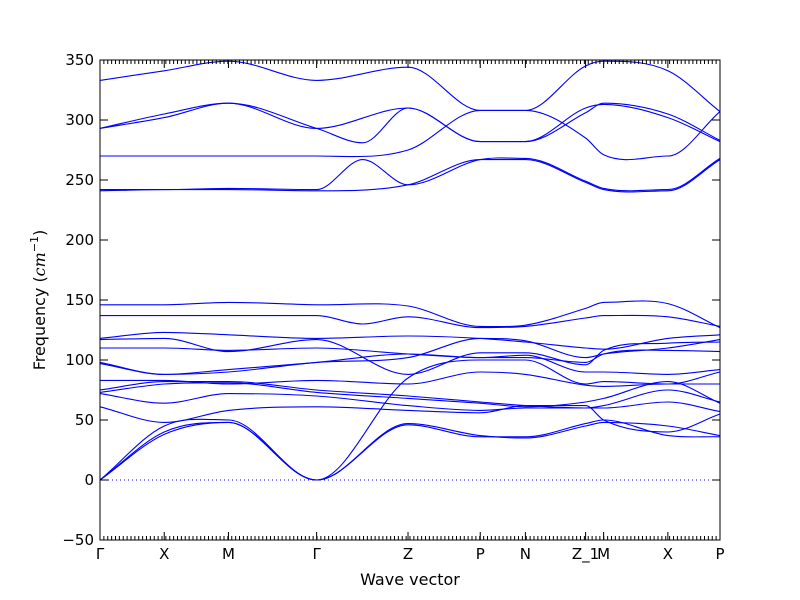 Image resolution: width=800 pixels, height=600 pixels. Describe the element at coordinates (525, 554) in the screenshot. I see `x-tick-label: N` at that location.